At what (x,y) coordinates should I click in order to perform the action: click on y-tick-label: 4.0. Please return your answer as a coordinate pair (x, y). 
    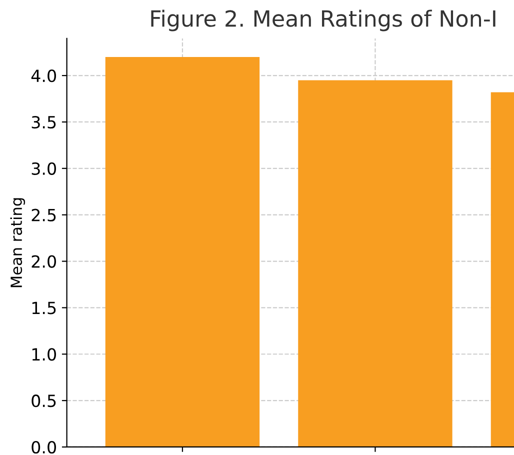
    Looking at the image, I should click on (43, 76).